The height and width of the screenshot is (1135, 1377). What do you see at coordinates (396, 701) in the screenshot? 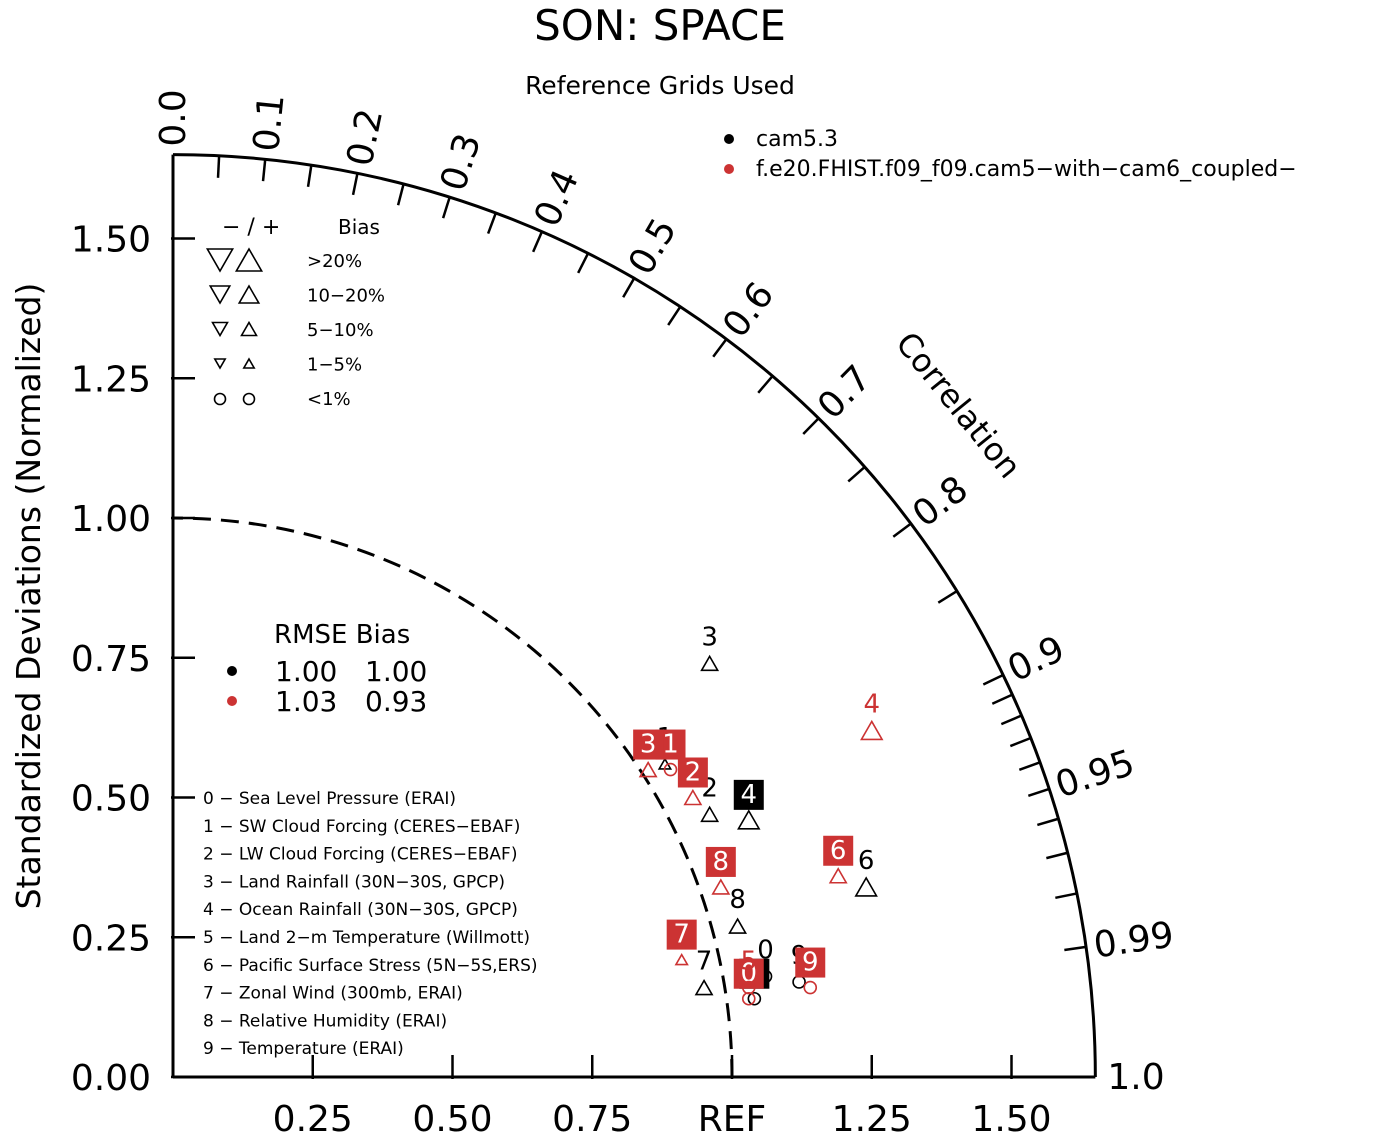
I see `bias-value: 0.93` at bounding box center [396, 701].